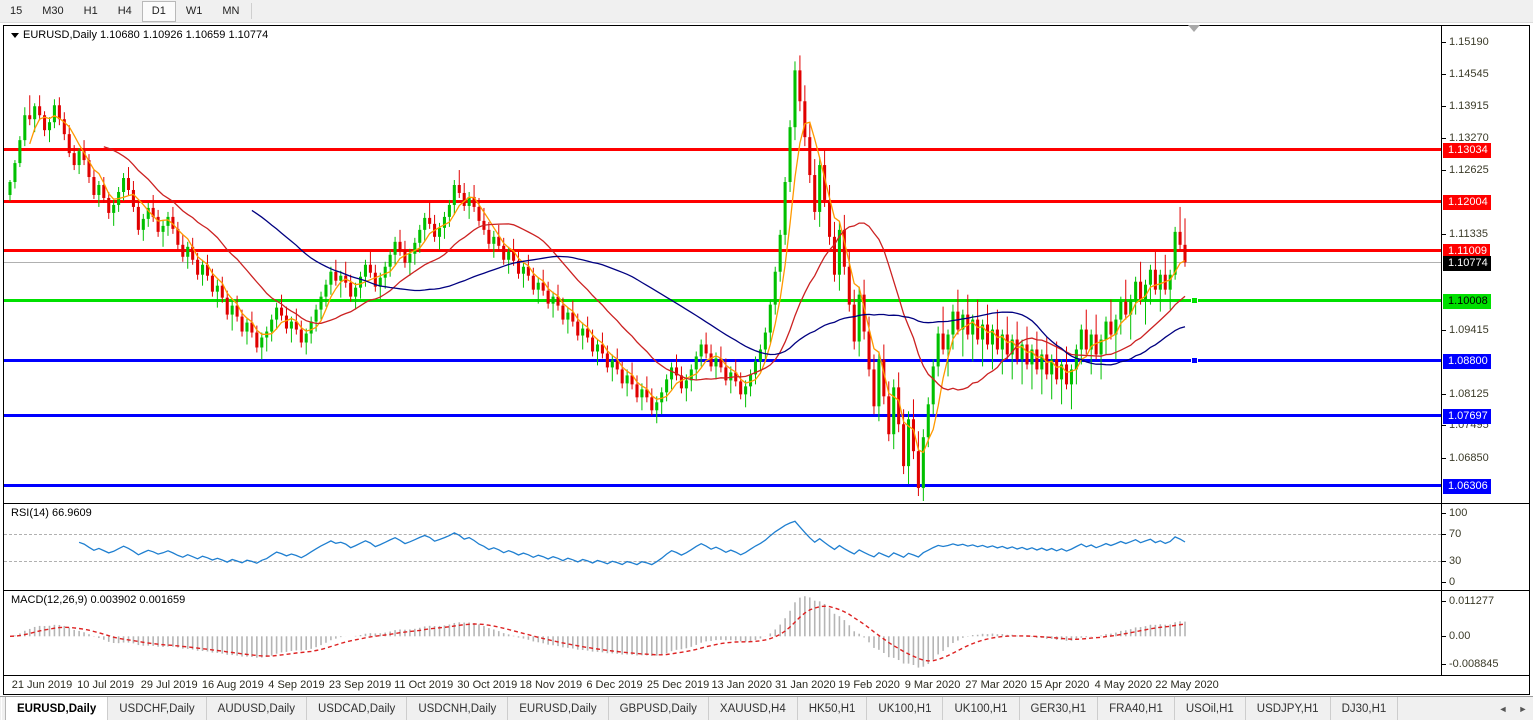  I want to click on price-axis-label: 1.08125, so click(1469, 394).